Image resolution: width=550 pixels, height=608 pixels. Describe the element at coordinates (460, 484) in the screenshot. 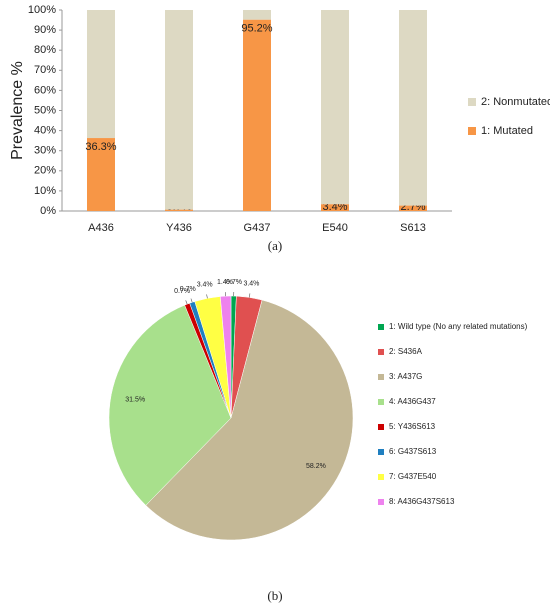

I see `legend-item: 7: G437E540` at that location.